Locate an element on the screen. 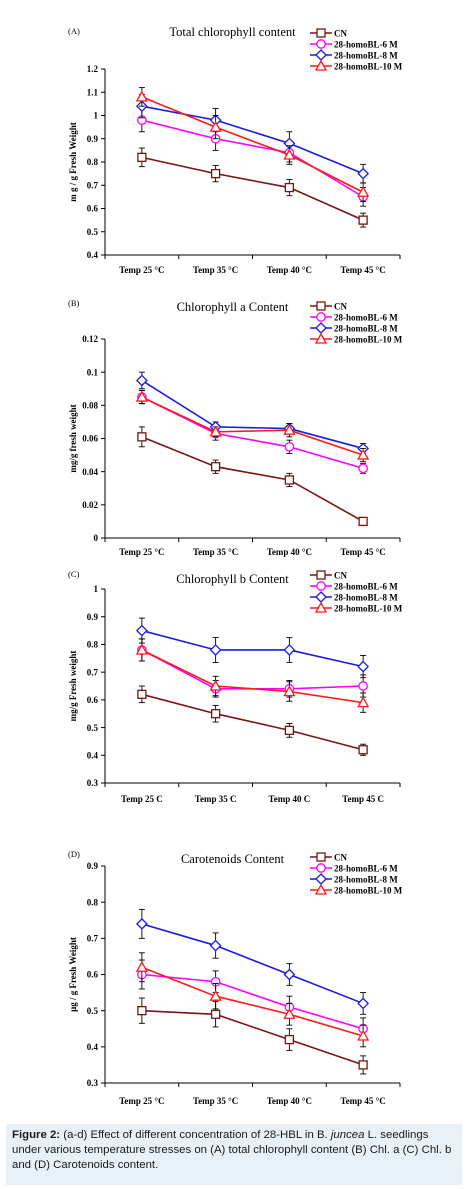 This screenshot has height=1189, width=468. chart-title: Chlorophyll b Content is located at coordinates (232, 579).